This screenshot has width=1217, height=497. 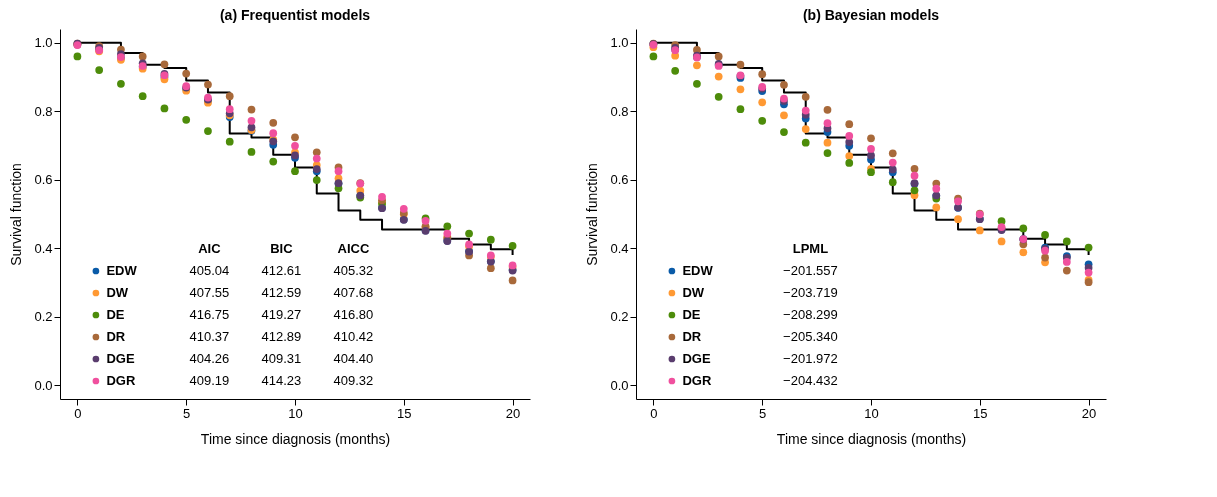 What do you see at coordinates (810, 270) in the screenshot?
I see `annotation: −201.557` at bounding box center [810, 270].